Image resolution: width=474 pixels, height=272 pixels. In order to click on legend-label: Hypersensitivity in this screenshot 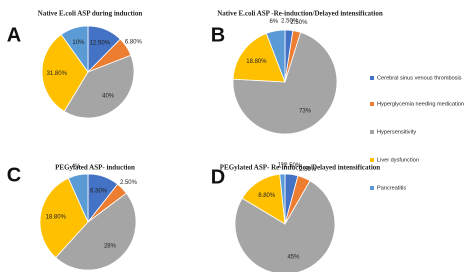, I will do `click(396, 132)`.